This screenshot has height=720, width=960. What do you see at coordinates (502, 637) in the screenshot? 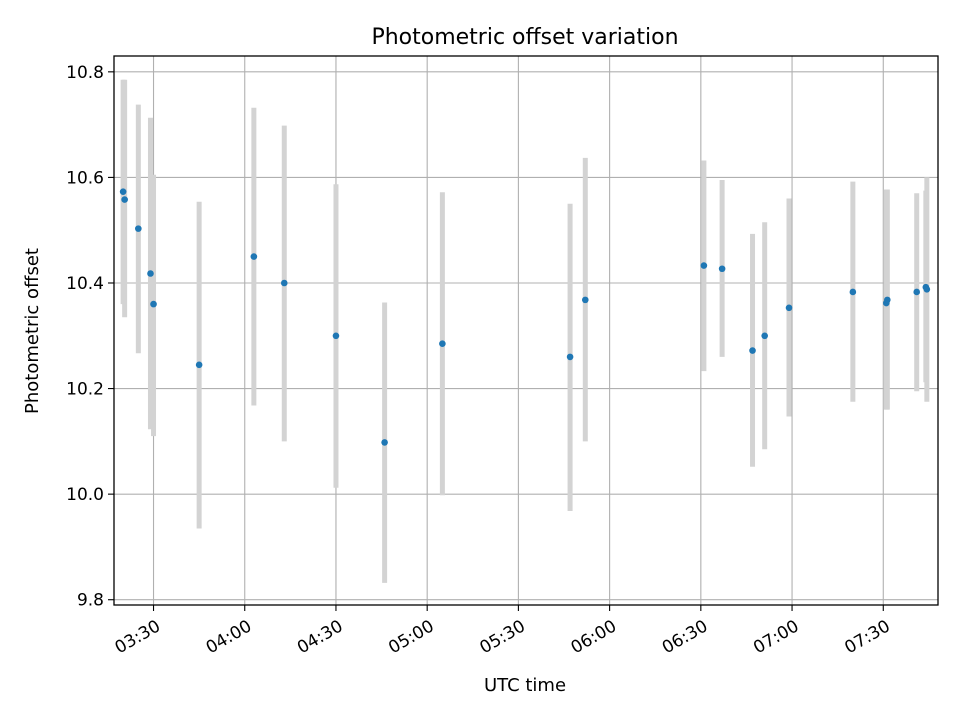
I see `x-tick-label: 05:30` at bounding box center [502, 637].